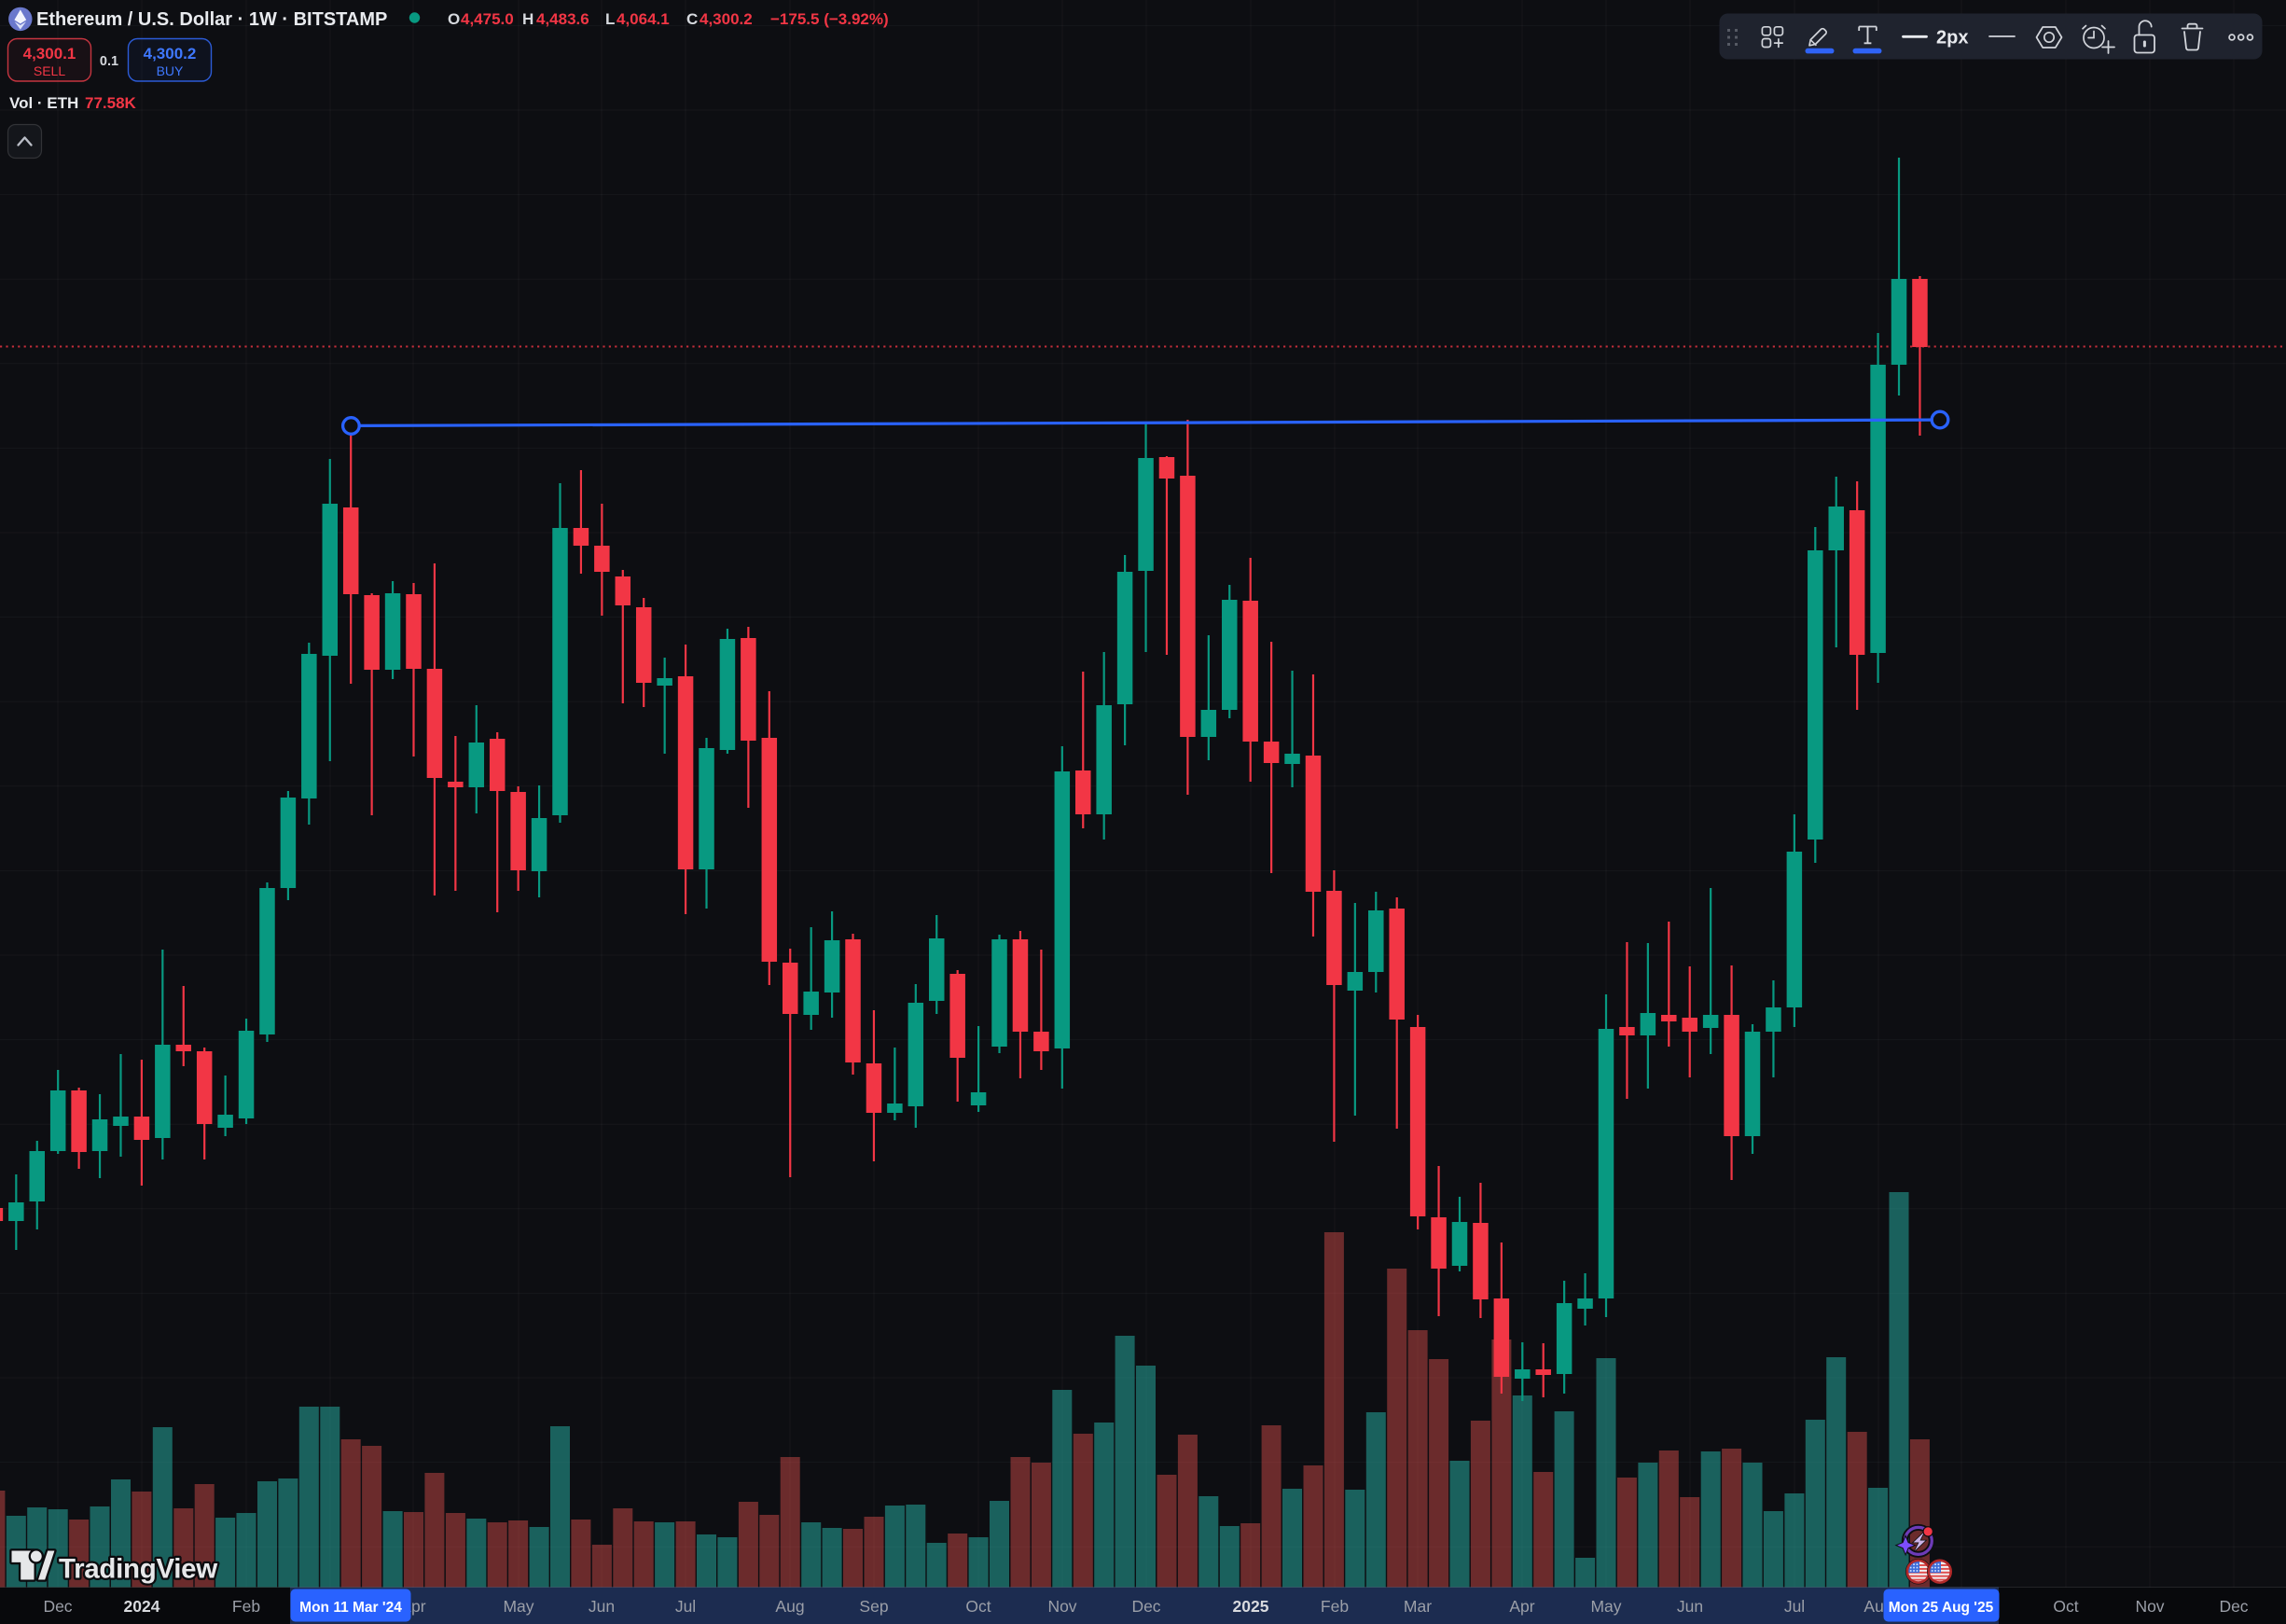  I want to click on svg-text: 2024, so click(142, 1606).